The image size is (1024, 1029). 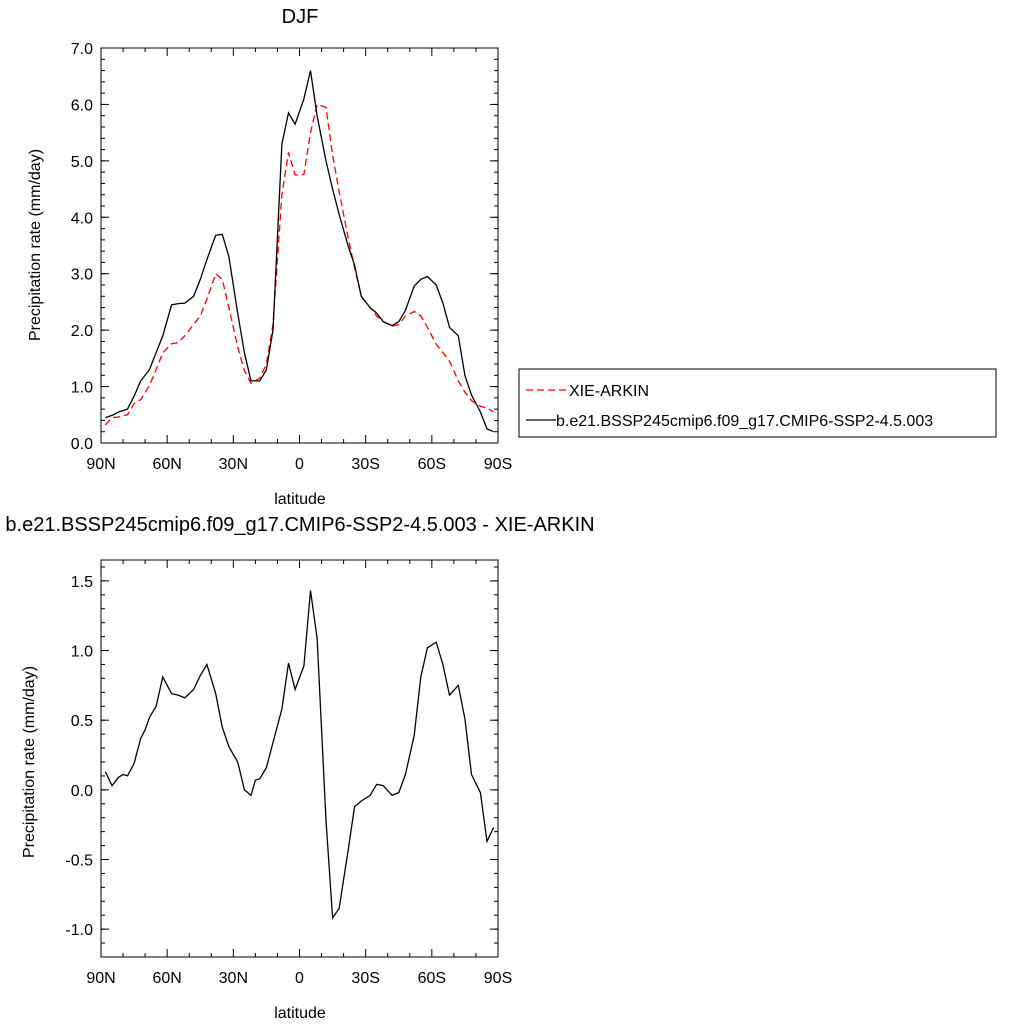 What do you see at coordinates (82, 582) in the screenshot?
I see `y-tick-label: 1.5` at bounding box center [82, 582].